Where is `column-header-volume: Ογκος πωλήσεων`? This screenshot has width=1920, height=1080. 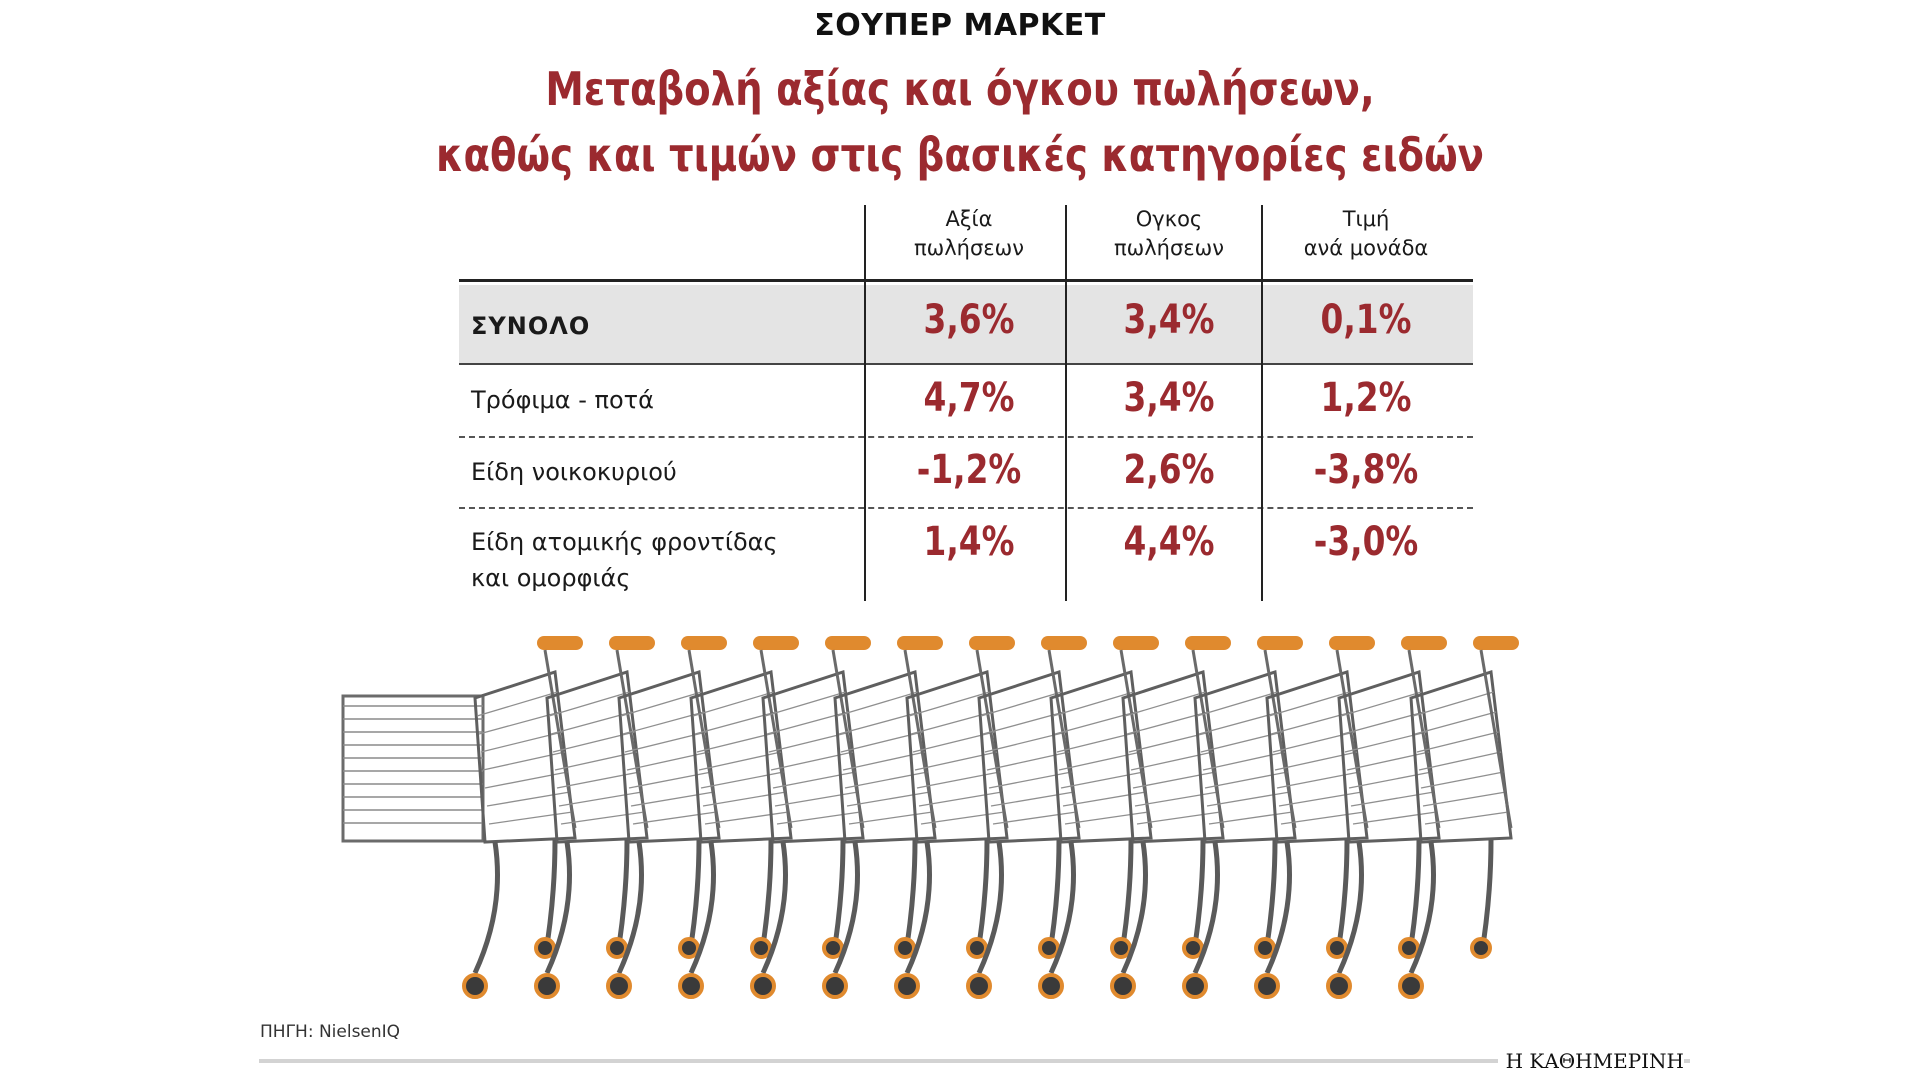
column-header-volume: Ογκος πωλήσεων is located at coordinates (1169, 242).